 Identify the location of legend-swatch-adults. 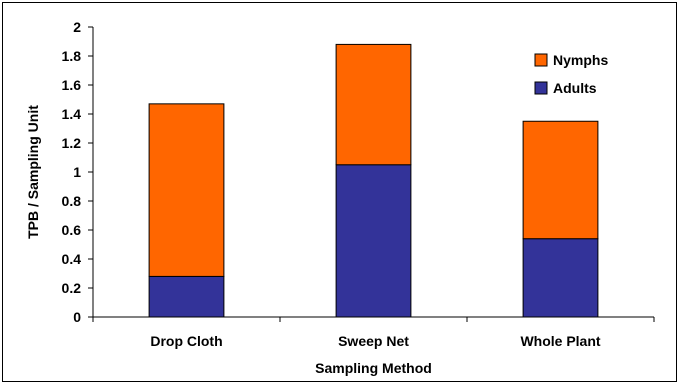
(541, 88).